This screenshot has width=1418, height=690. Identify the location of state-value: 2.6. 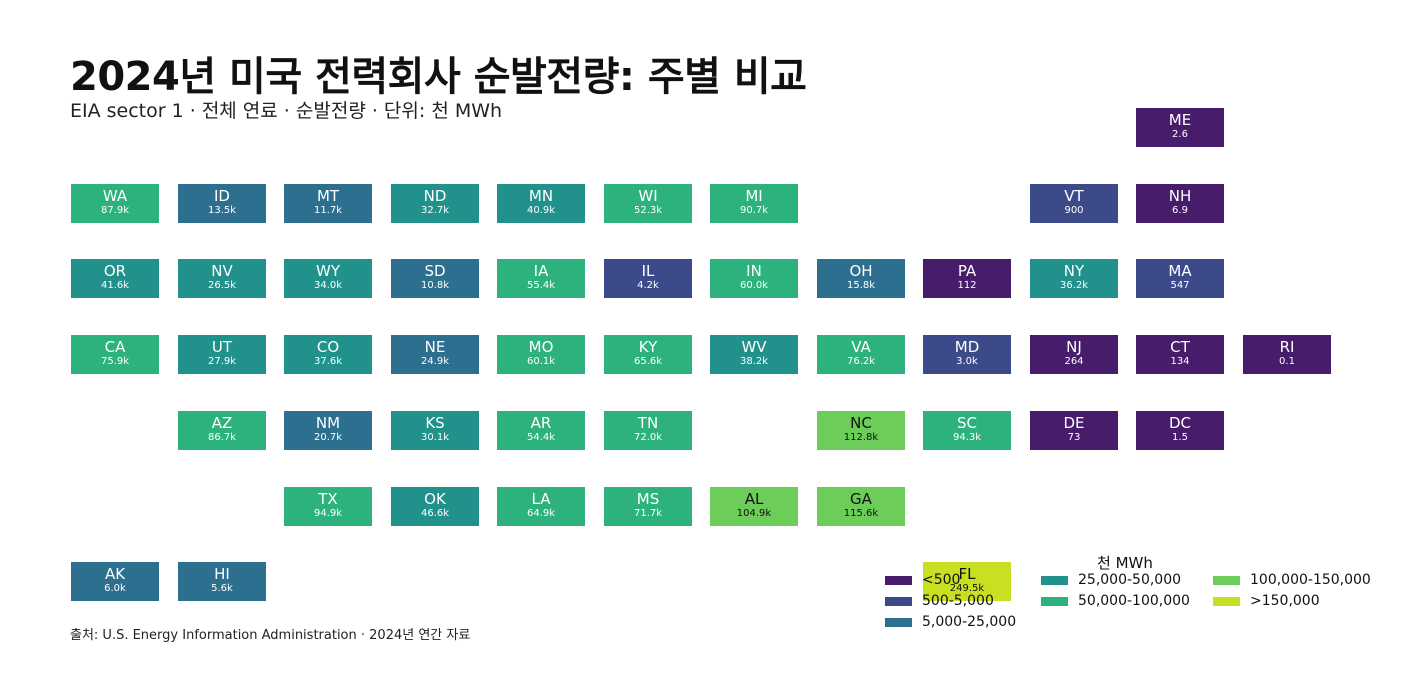
(1180, 134).